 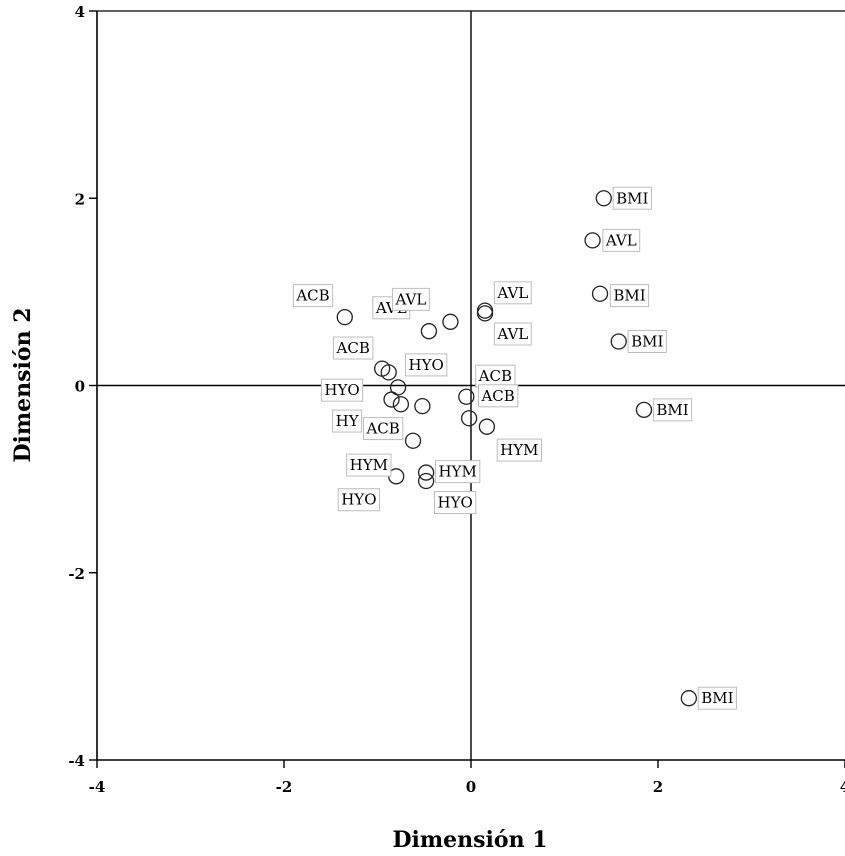 I want to click on y-tick-label: -2, so click(x=76, y=574).